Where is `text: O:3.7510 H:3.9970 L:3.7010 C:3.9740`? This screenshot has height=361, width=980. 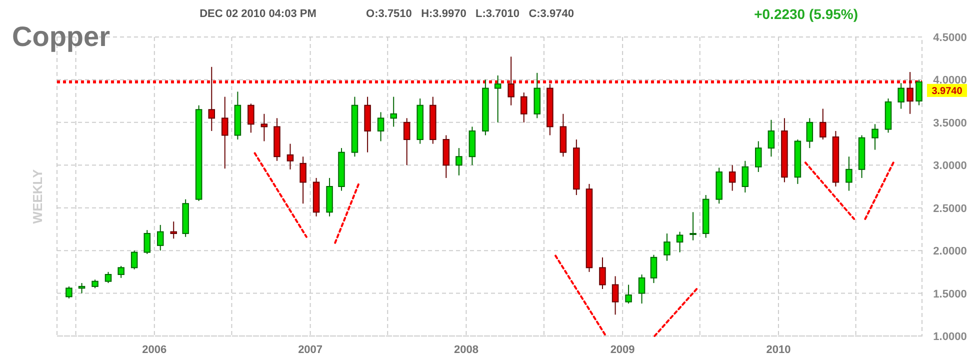 text: O:3.7510 H:3.9970 L:3.7010 C:3.9740 is located at coordinates (470, 14).